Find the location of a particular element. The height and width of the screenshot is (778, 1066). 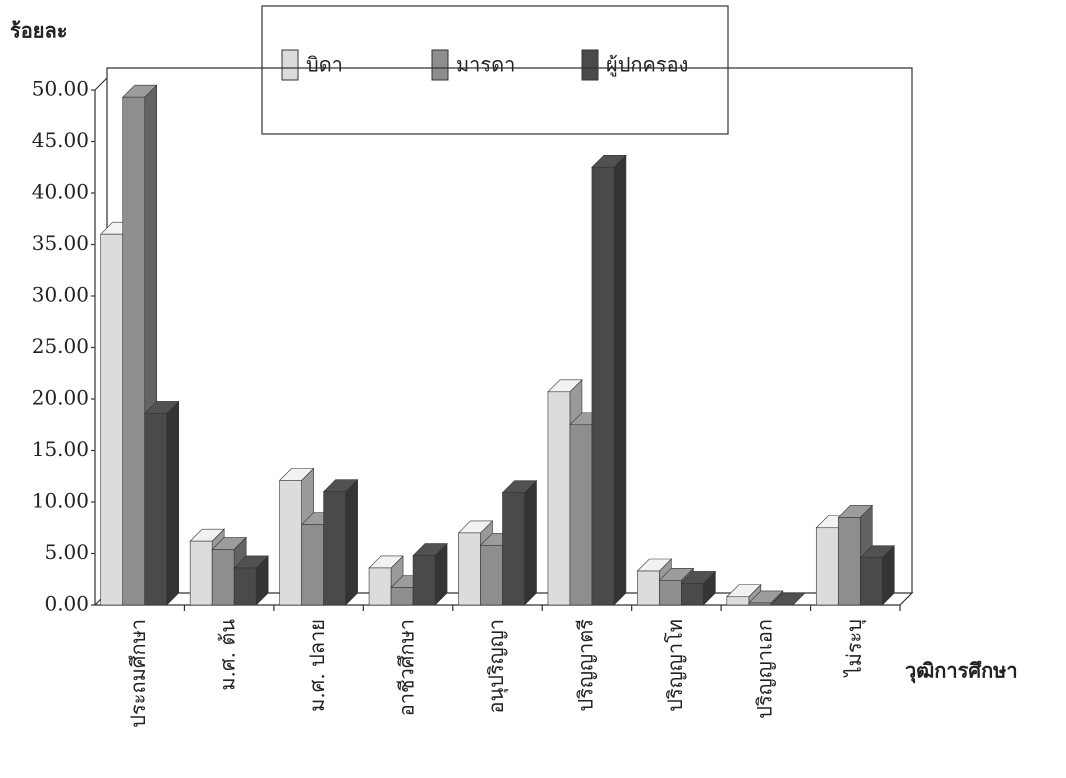

legend: บิดา มารดา ผู้ปกครอง is located at coordinates (495, 70).